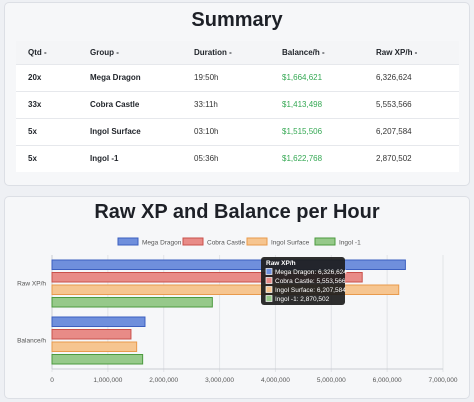 The image size is (474, 402). What do you see at coordinates (226, 158) in the screenshot?
I see `cell-duration: 05:36h` at bounding box center [226, 158].